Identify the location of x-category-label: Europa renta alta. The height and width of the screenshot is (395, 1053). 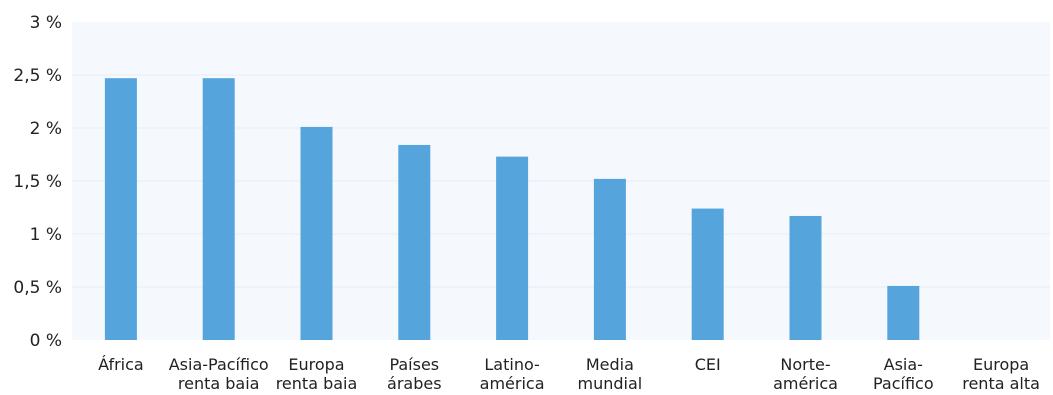
(1001, 374).